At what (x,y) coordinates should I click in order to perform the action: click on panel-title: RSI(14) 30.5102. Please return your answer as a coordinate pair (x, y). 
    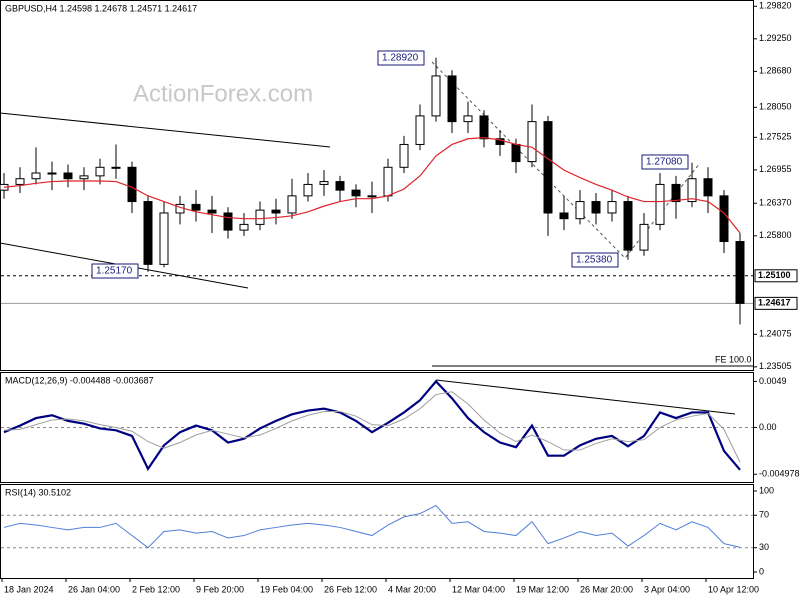
    Looking at the image, I should click on (38, 492).